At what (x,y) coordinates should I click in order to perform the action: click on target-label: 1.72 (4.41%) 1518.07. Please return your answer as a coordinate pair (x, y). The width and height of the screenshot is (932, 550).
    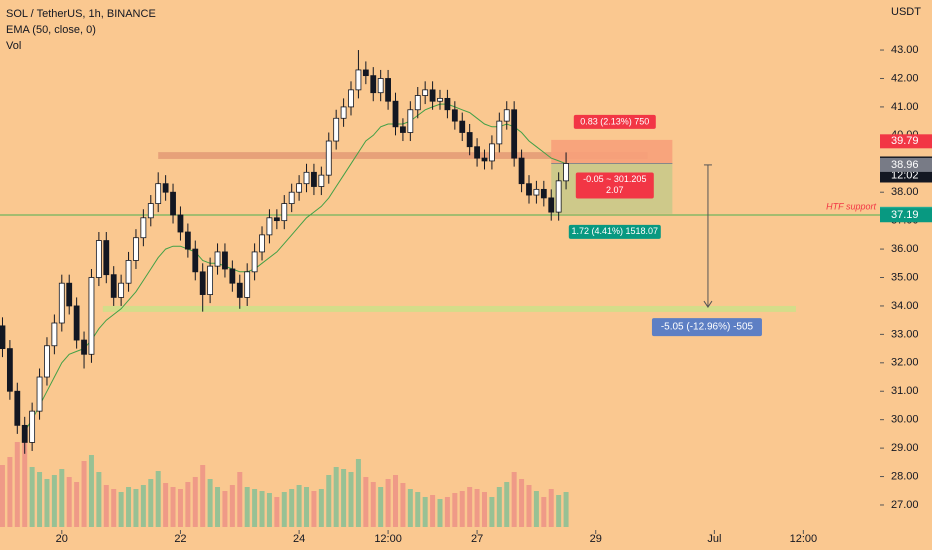
    Looking at the image, I should click on (615, 231).